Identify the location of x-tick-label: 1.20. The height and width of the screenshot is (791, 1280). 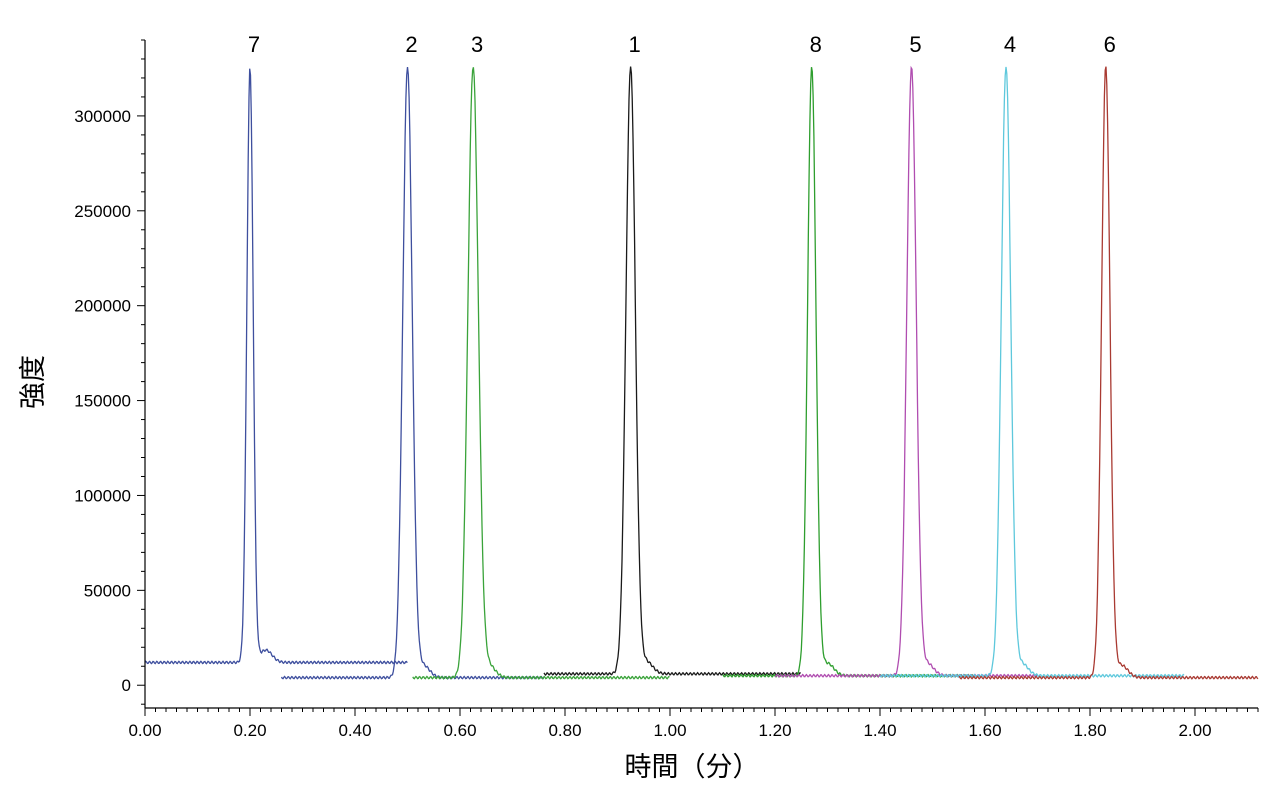
(774, 730).